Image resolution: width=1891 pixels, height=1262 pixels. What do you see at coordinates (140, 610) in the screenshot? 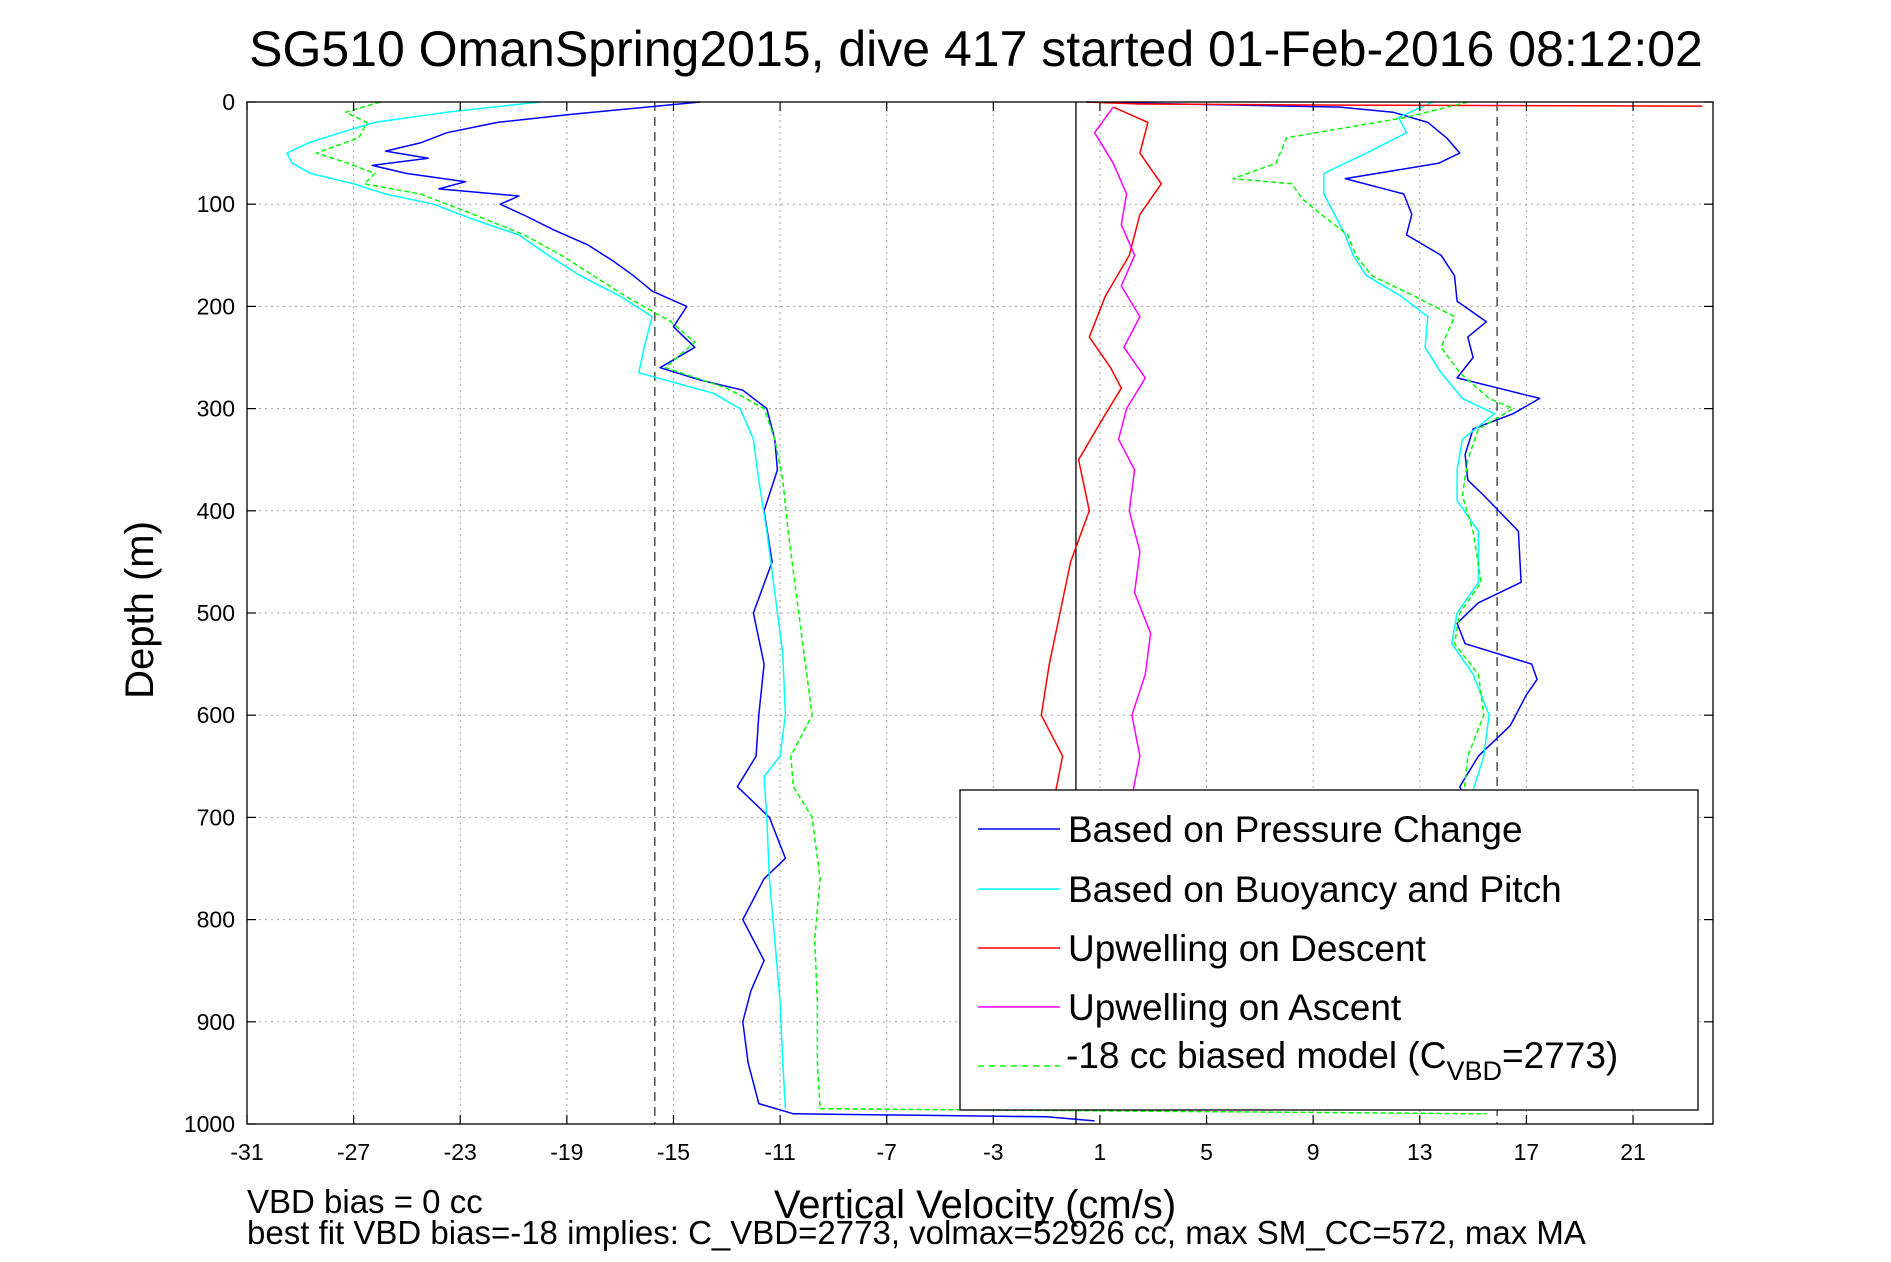
I see `y-axis-label: Depth (m)` at bounding box center [140, 610].